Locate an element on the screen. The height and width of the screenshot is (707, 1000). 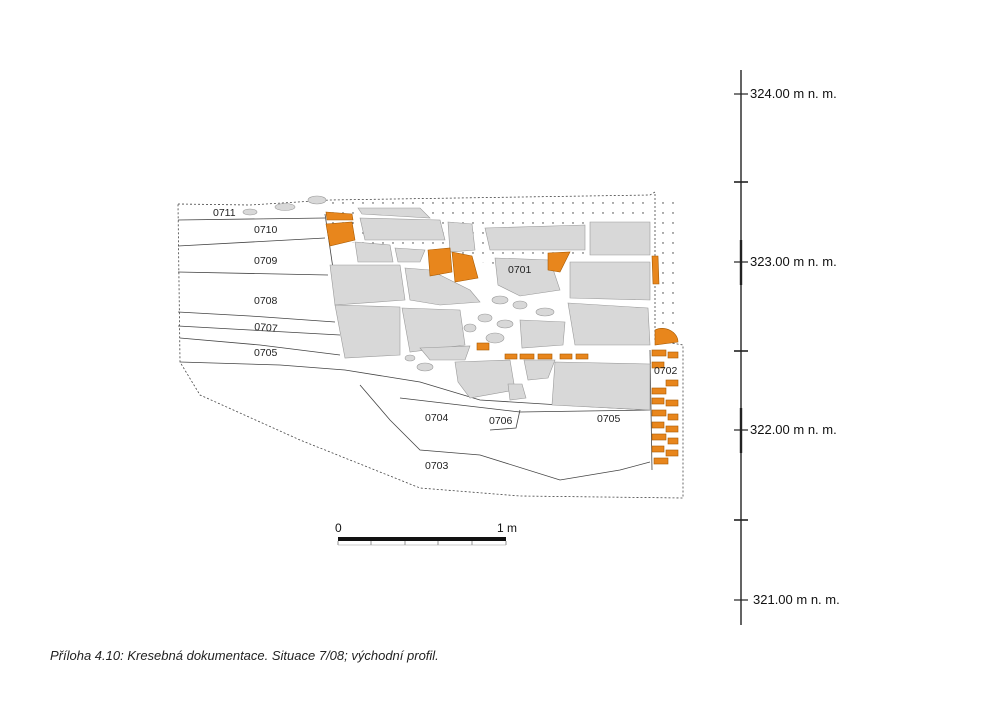
scale-end-label: 1 m is located at coordinates (507, 528).